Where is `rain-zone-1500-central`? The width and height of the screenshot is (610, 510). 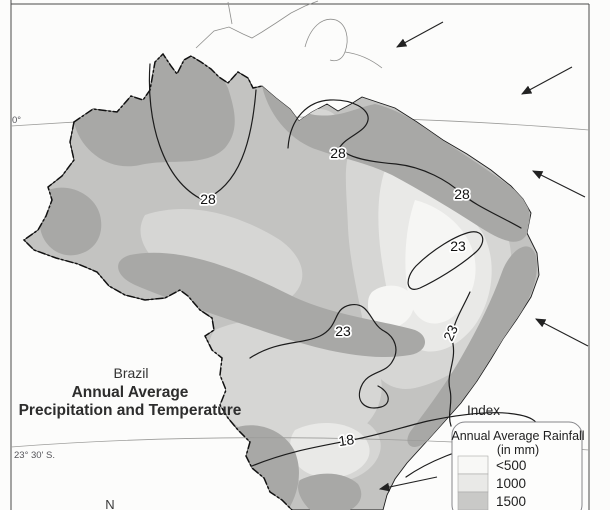
rain-zone-1500-central is located at coordinates (221, 257).